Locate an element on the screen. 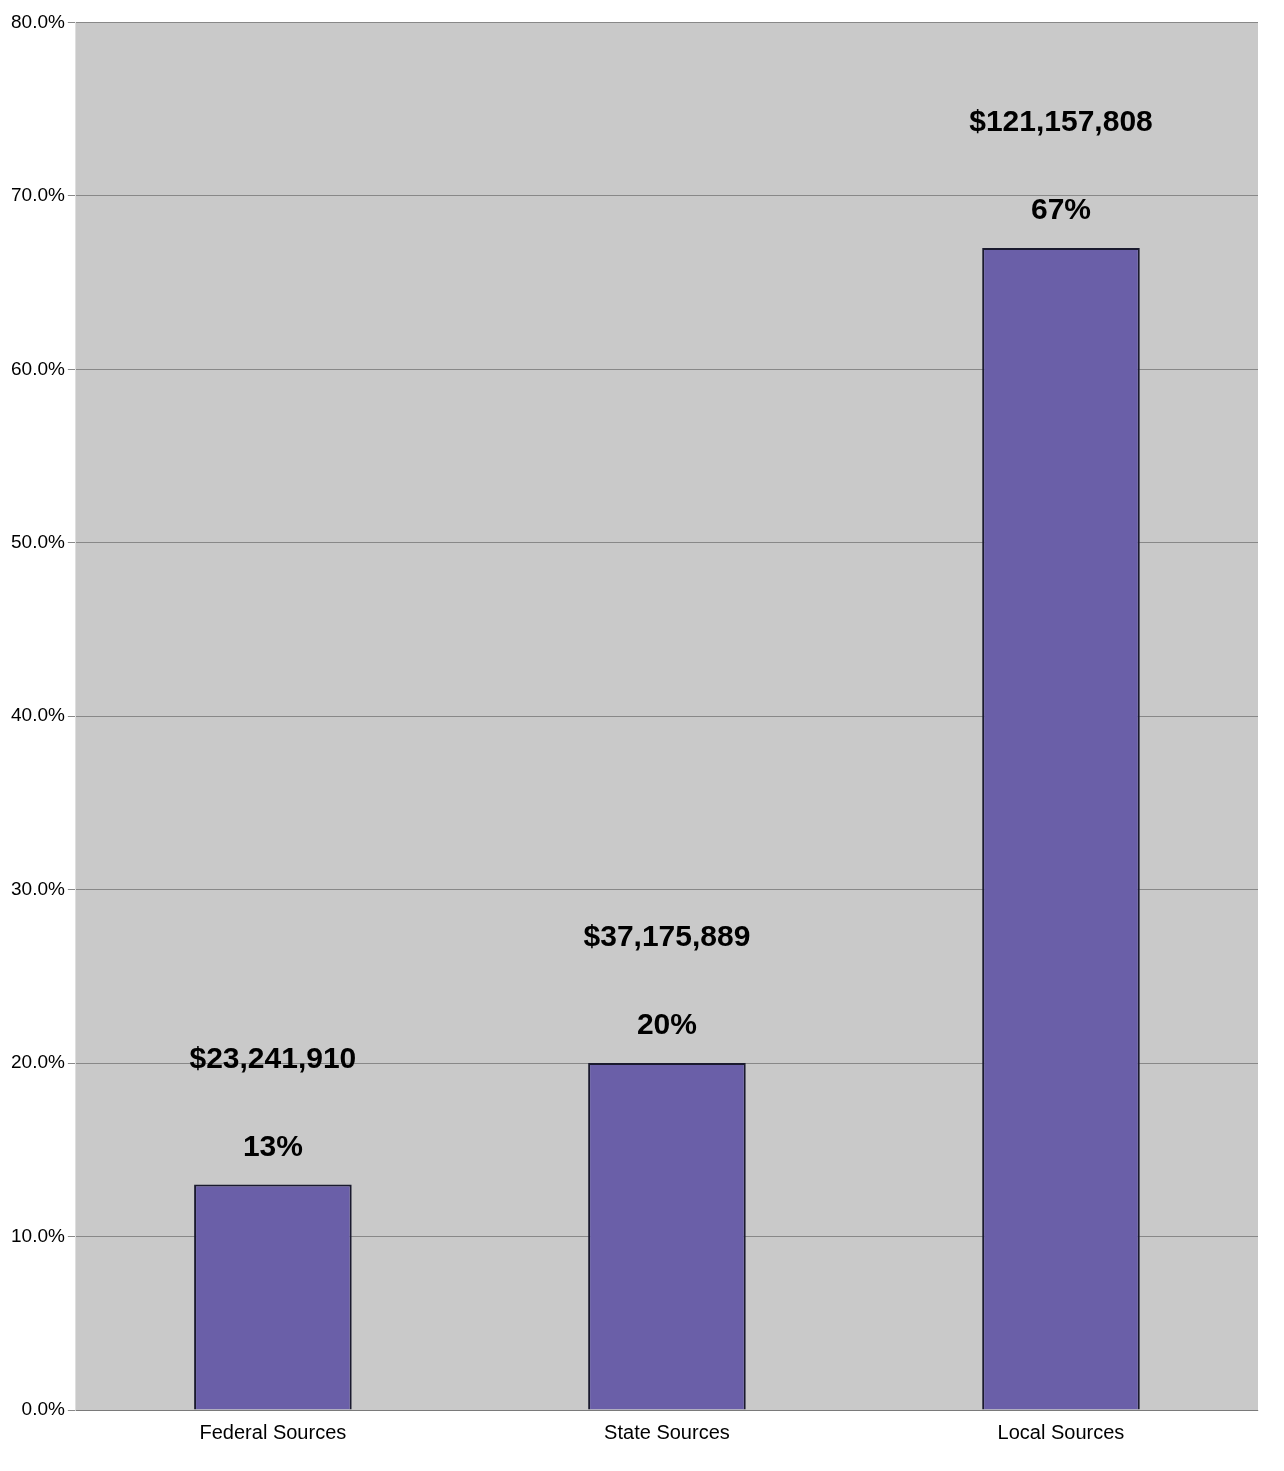  x-tick-label: Local Sources is located at coordinates (1061, 1431).